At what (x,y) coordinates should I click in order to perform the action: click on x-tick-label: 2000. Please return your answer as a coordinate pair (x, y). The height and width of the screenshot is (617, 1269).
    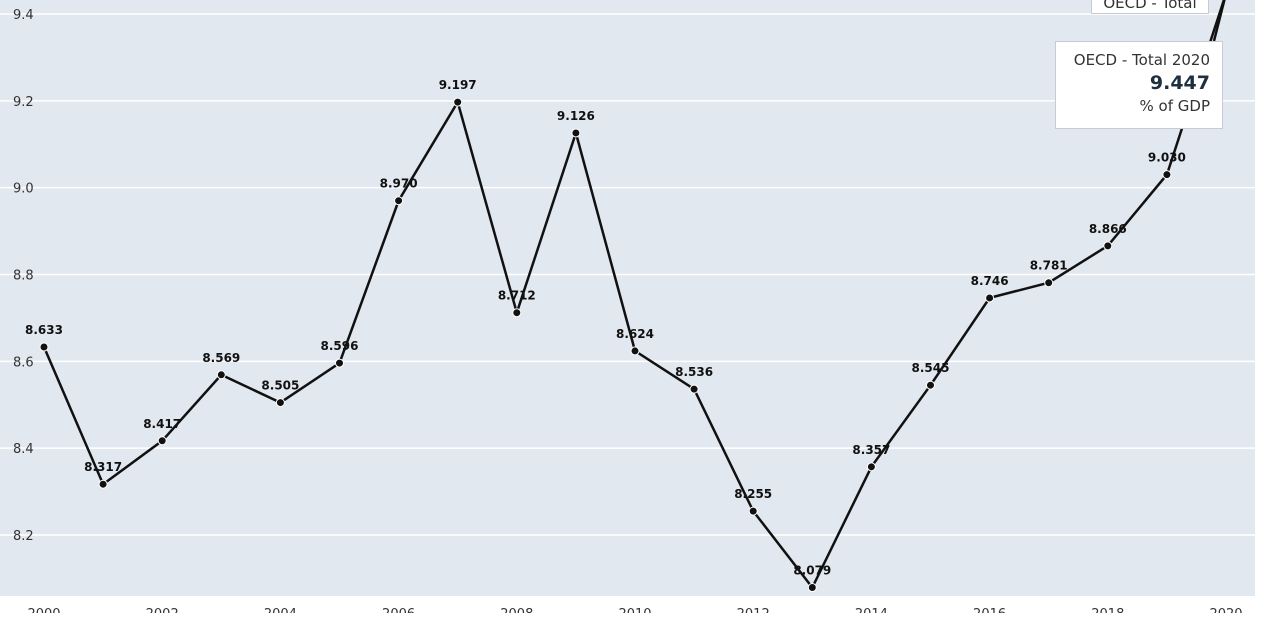
    Looking at the image, I should click on (43, 610).